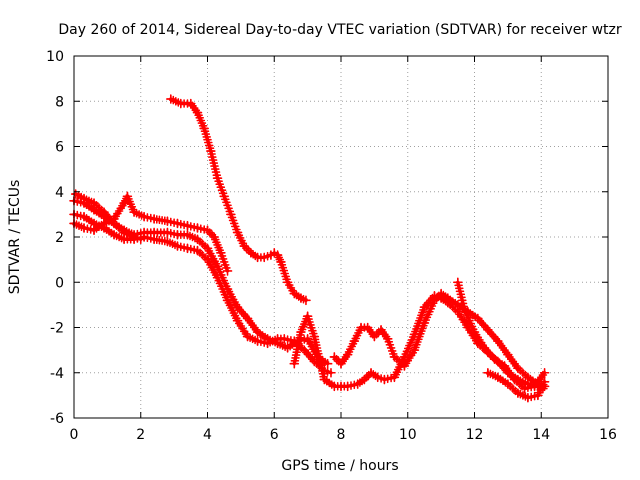 The height and width of the screenshot is (480, 640). What do you see at coordinates (408, 435) in the screenshot?
I see `x-tick-label: 10` at bounding box center [408, 435].